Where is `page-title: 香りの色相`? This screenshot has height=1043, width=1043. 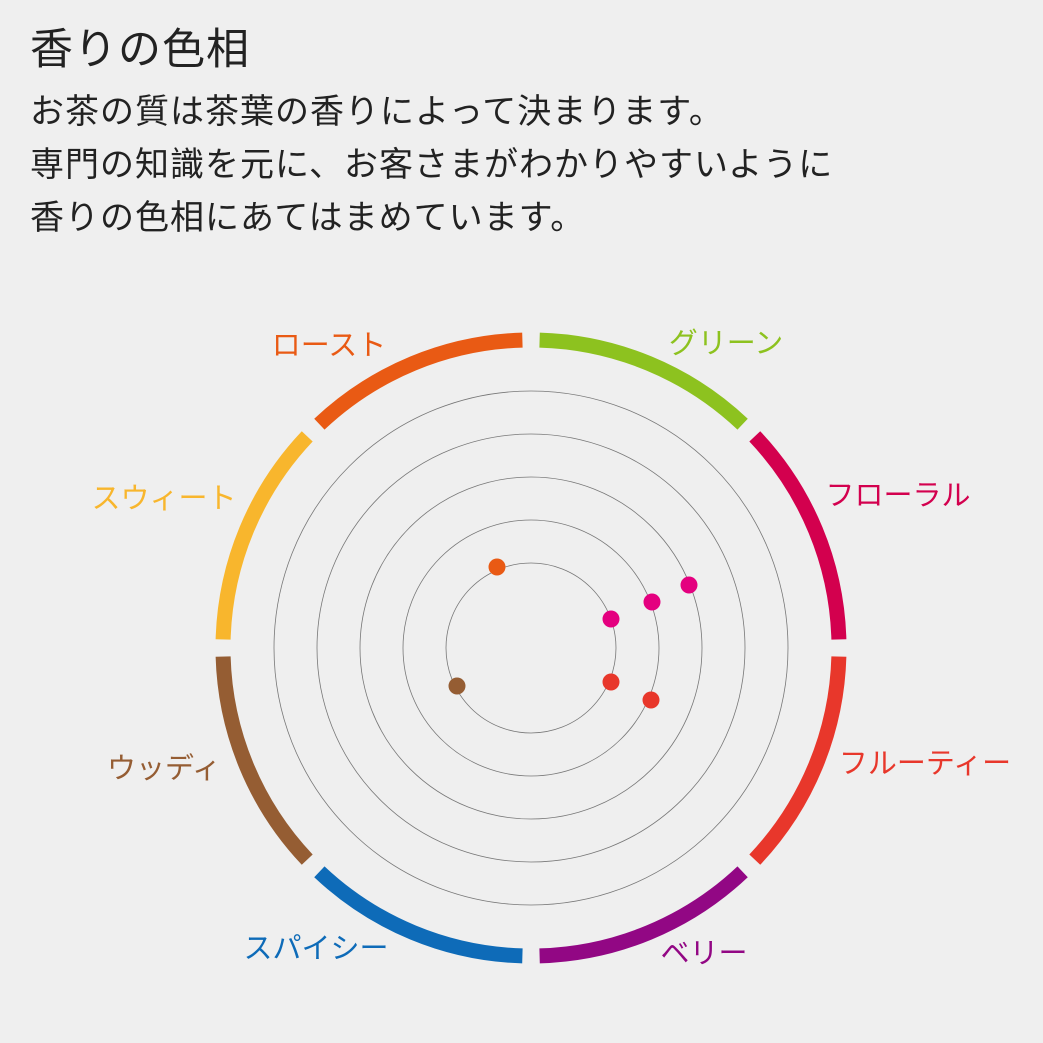
page-title: 香りの色相 is located at coordinates (140, 50).